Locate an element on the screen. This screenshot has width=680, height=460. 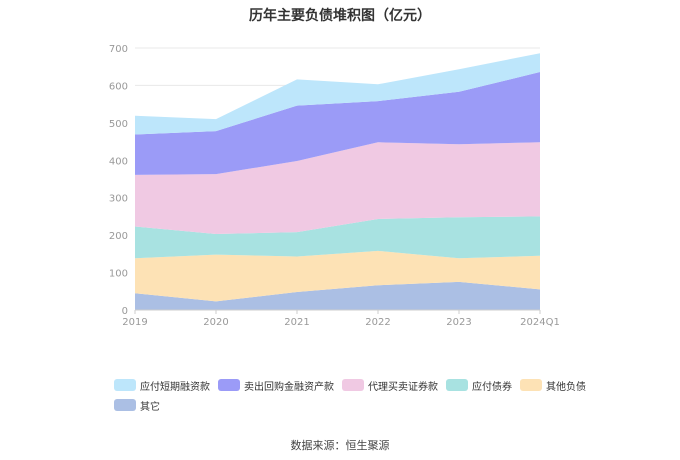
legend-item: 其他负债 is located at coordinates (553, 385).